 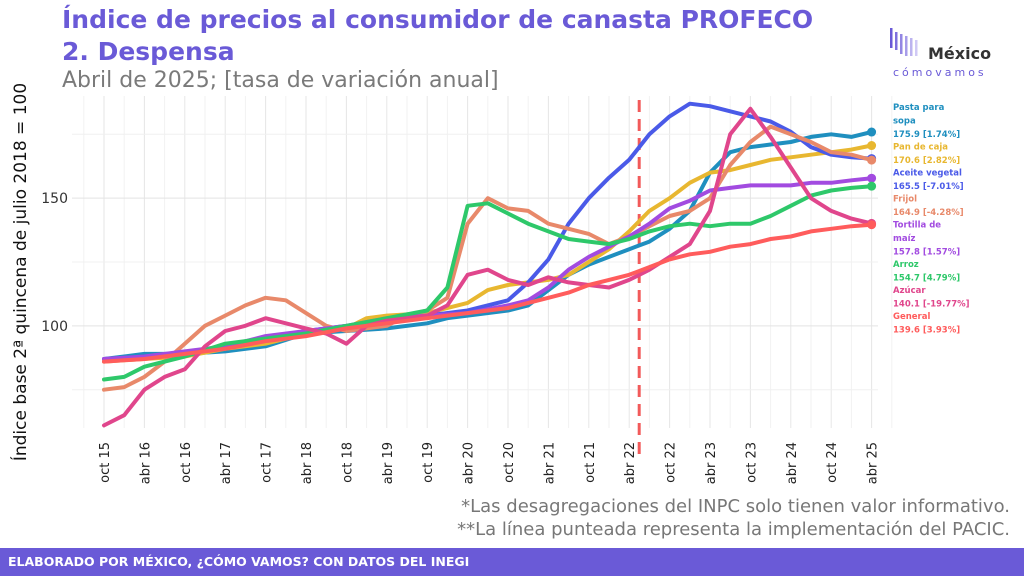 What do you see at coordinates (388, 463) in the screenshot?
I see `x-tick-label: abr 19` at bounding box center [388, 463].